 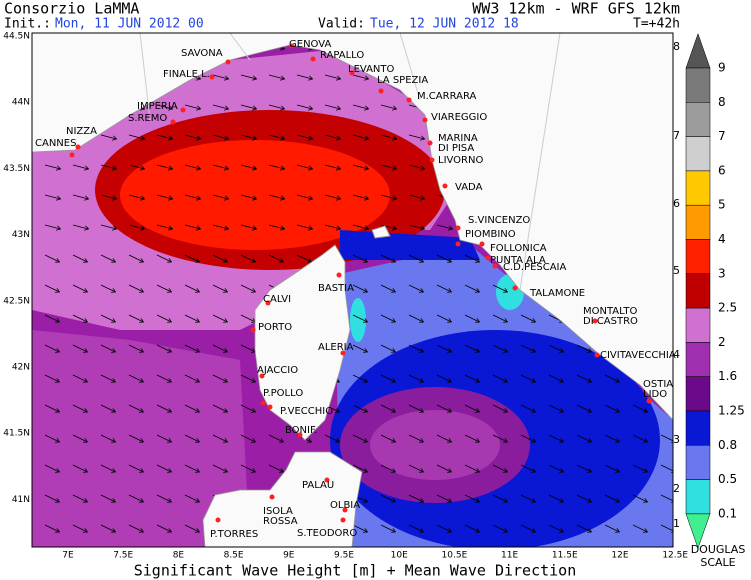 What do you see at coordinates (676, 523) in the screenshot?
I see `douglas-label: 1` at bounding box center [676, 523].